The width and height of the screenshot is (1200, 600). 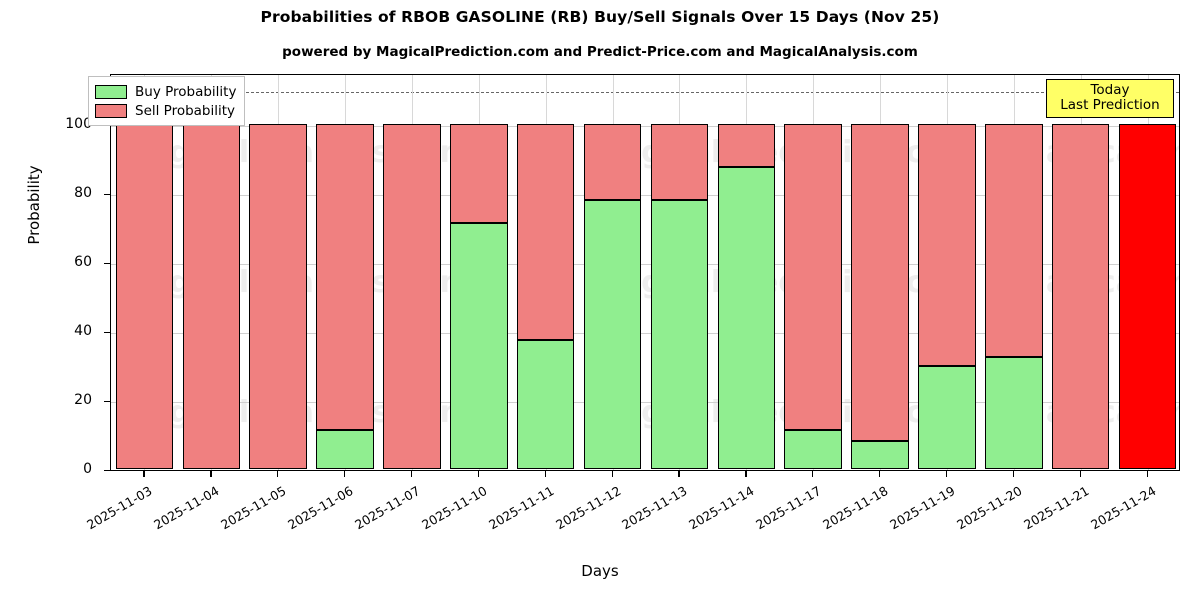 What do you see at coordinates (185, 110) in the screenshot?
I see `legend-label-sell: Sell Probability` at bounding box center [185, 110].